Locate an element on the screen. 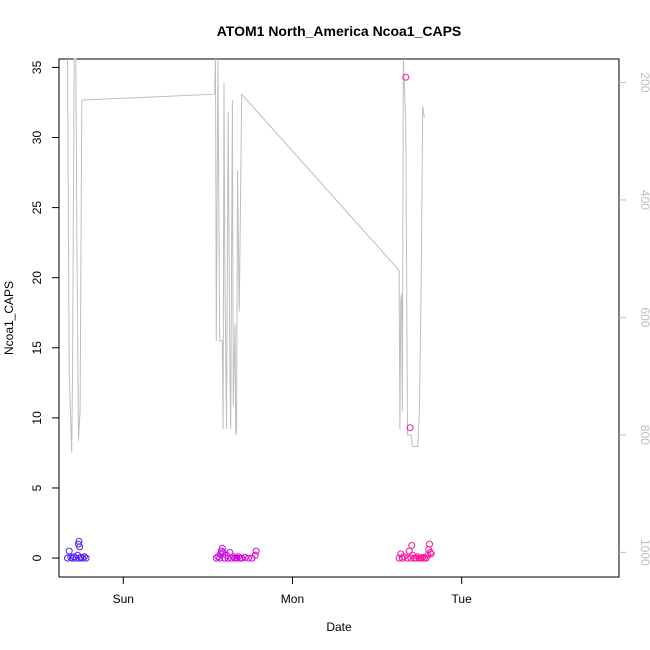 Image resolution: width=650 pixels, height=650 pixels. y-tick-label: 0 is located at coordinates (37, 557).